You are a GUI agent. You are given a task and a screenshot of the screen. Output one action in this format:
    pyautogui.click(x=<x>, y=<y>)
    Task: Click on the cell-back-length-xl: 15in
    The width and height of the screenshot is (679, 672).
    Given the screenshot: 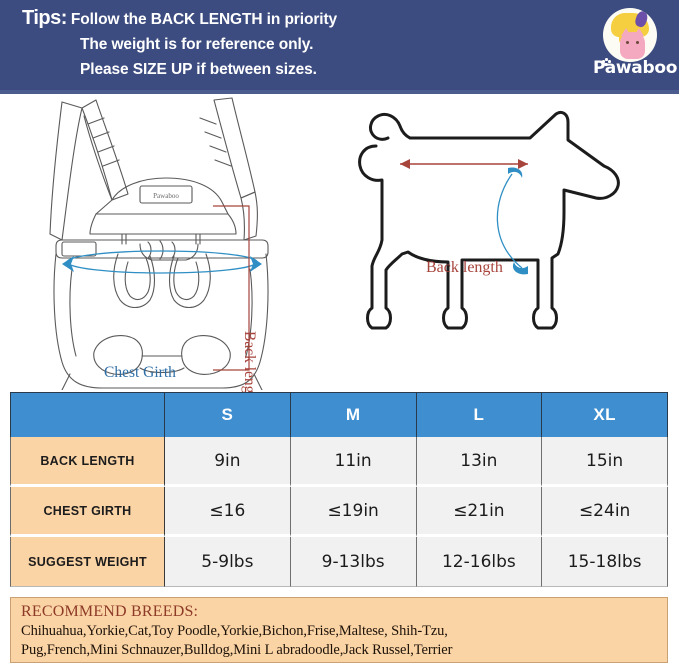 What is the action you would take?
    pyautogui.click(x=605, y=462)
    